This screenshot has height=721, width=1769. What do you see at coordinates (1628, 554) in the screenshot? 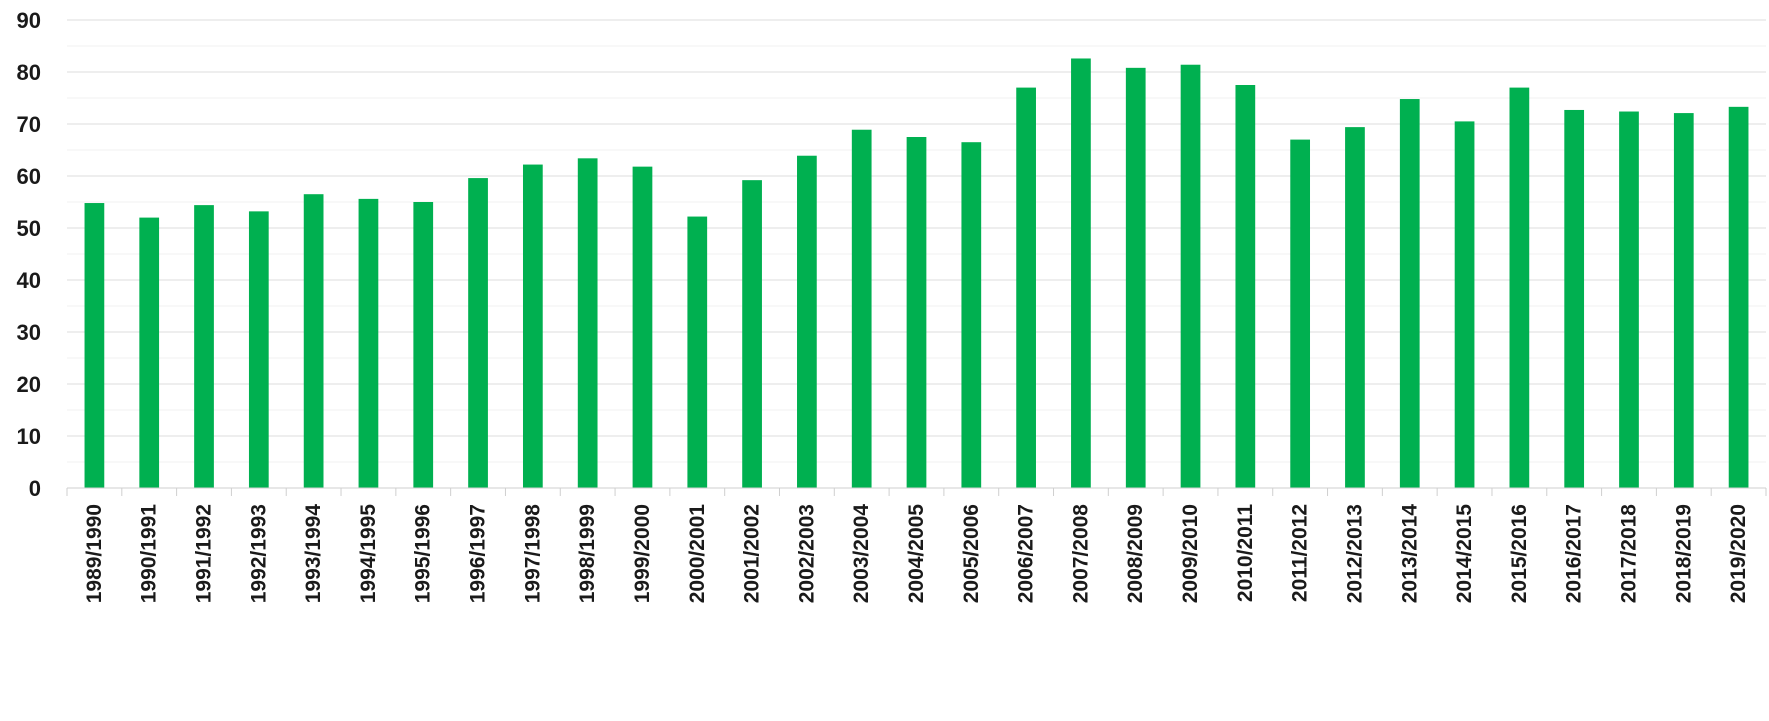
I see `x-tick-label: 2017/2018` at bounding box center [1628, 554].